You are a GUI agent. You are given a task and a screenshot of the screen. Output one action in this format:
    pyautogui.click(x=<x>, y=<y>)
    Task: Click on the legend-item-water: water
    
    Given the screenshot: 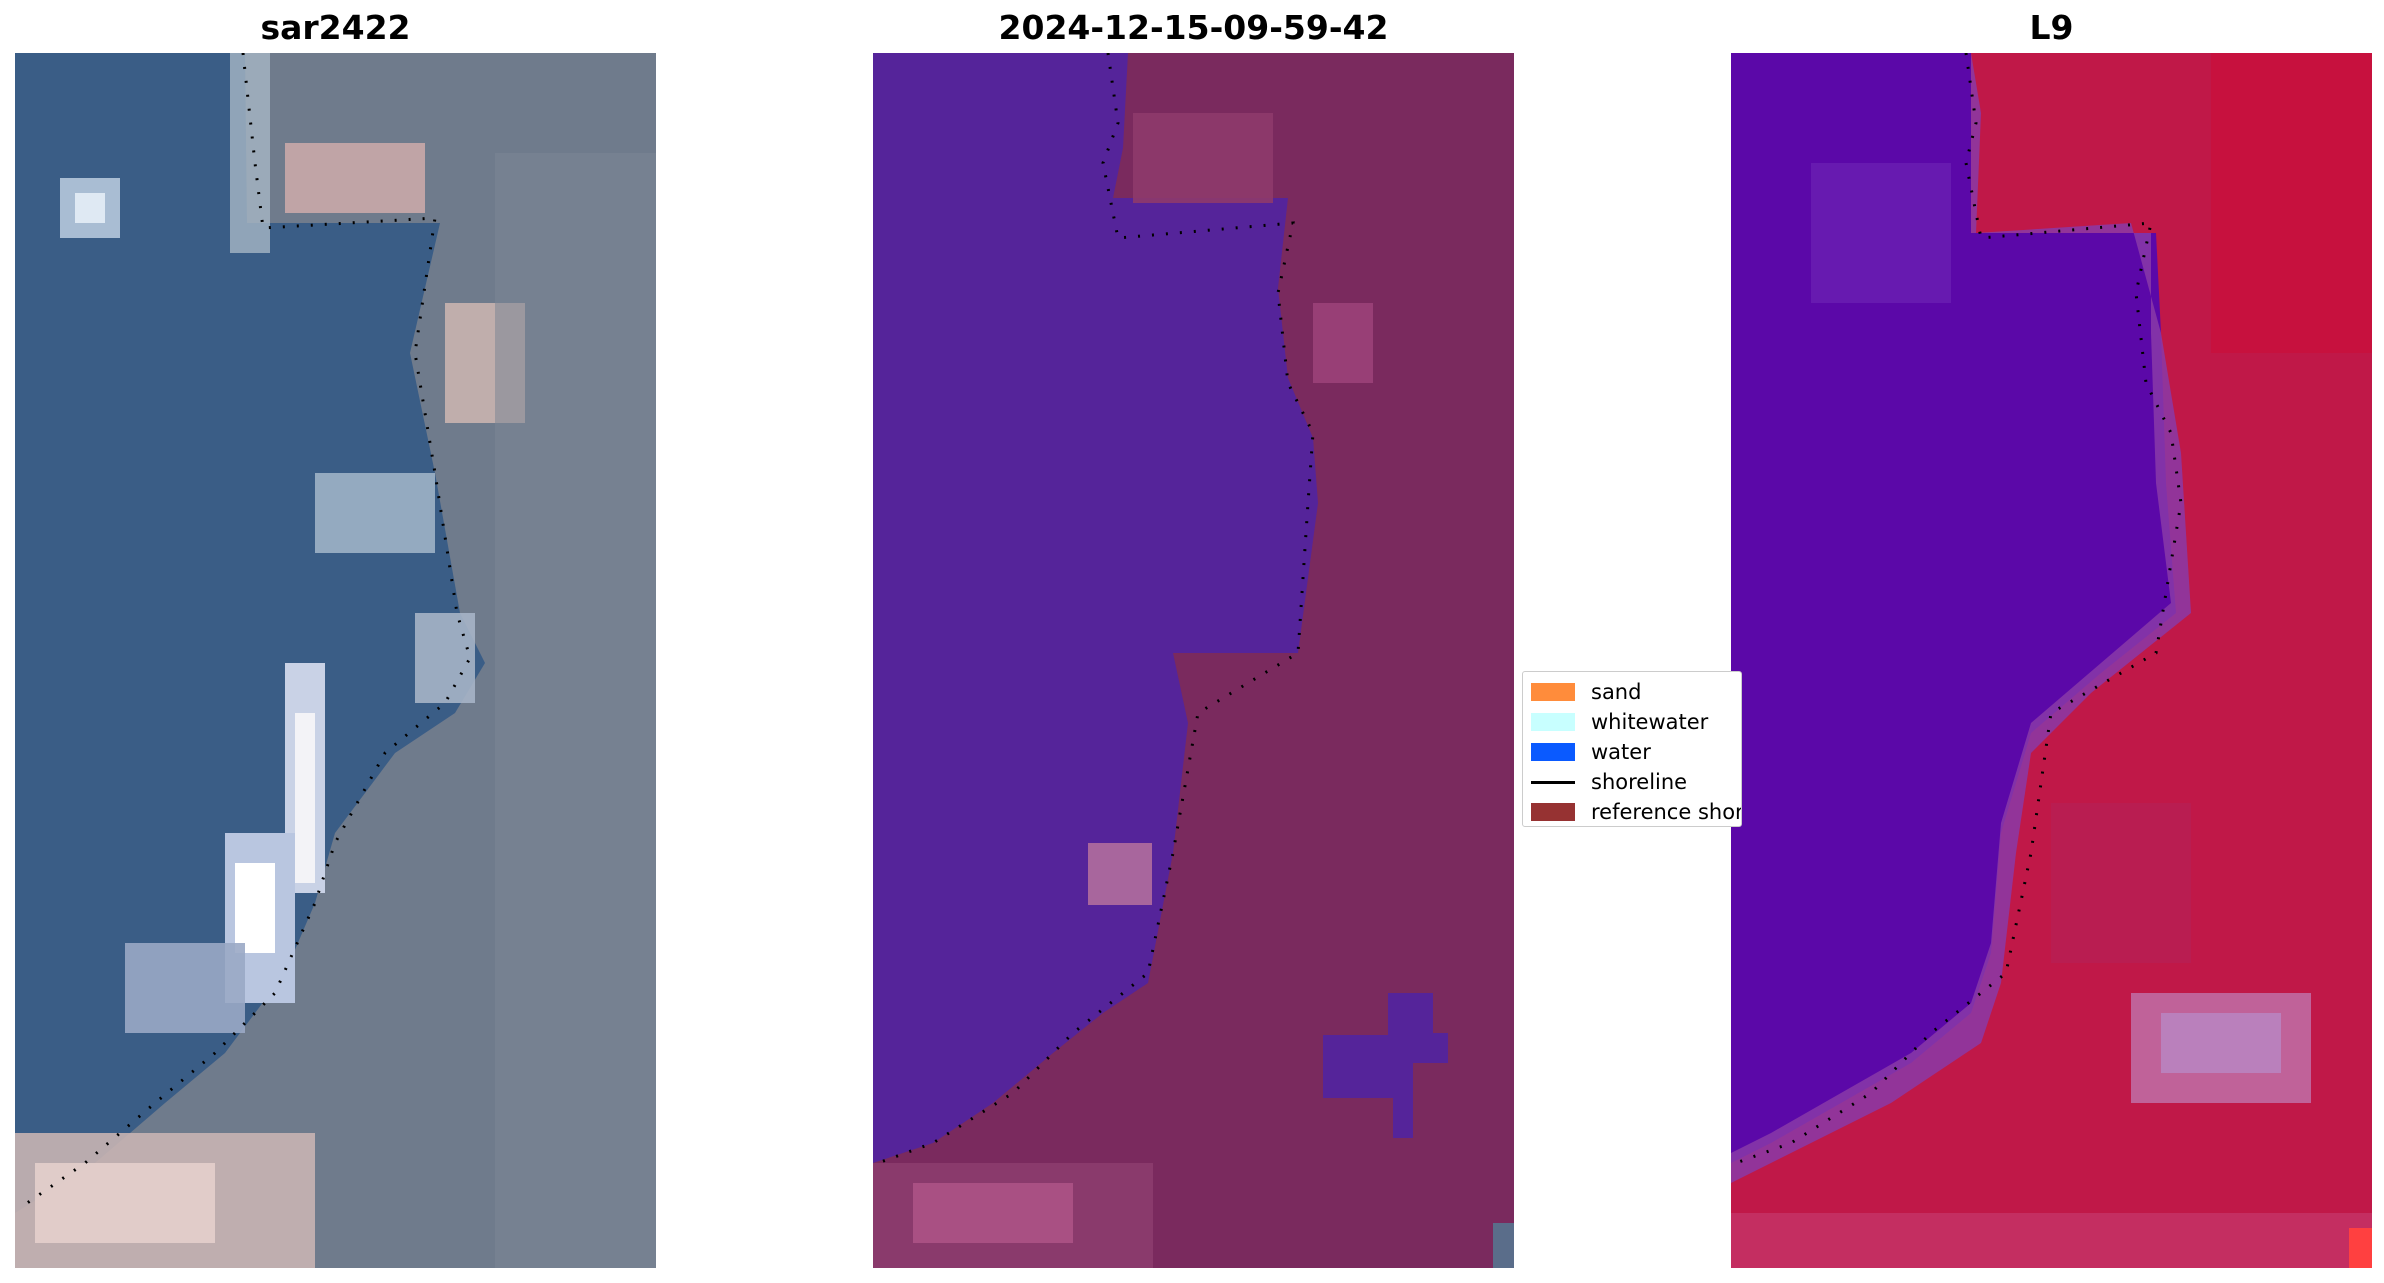 What is the action you would take?
    pyautogui.click(x=1591, y=752)
    